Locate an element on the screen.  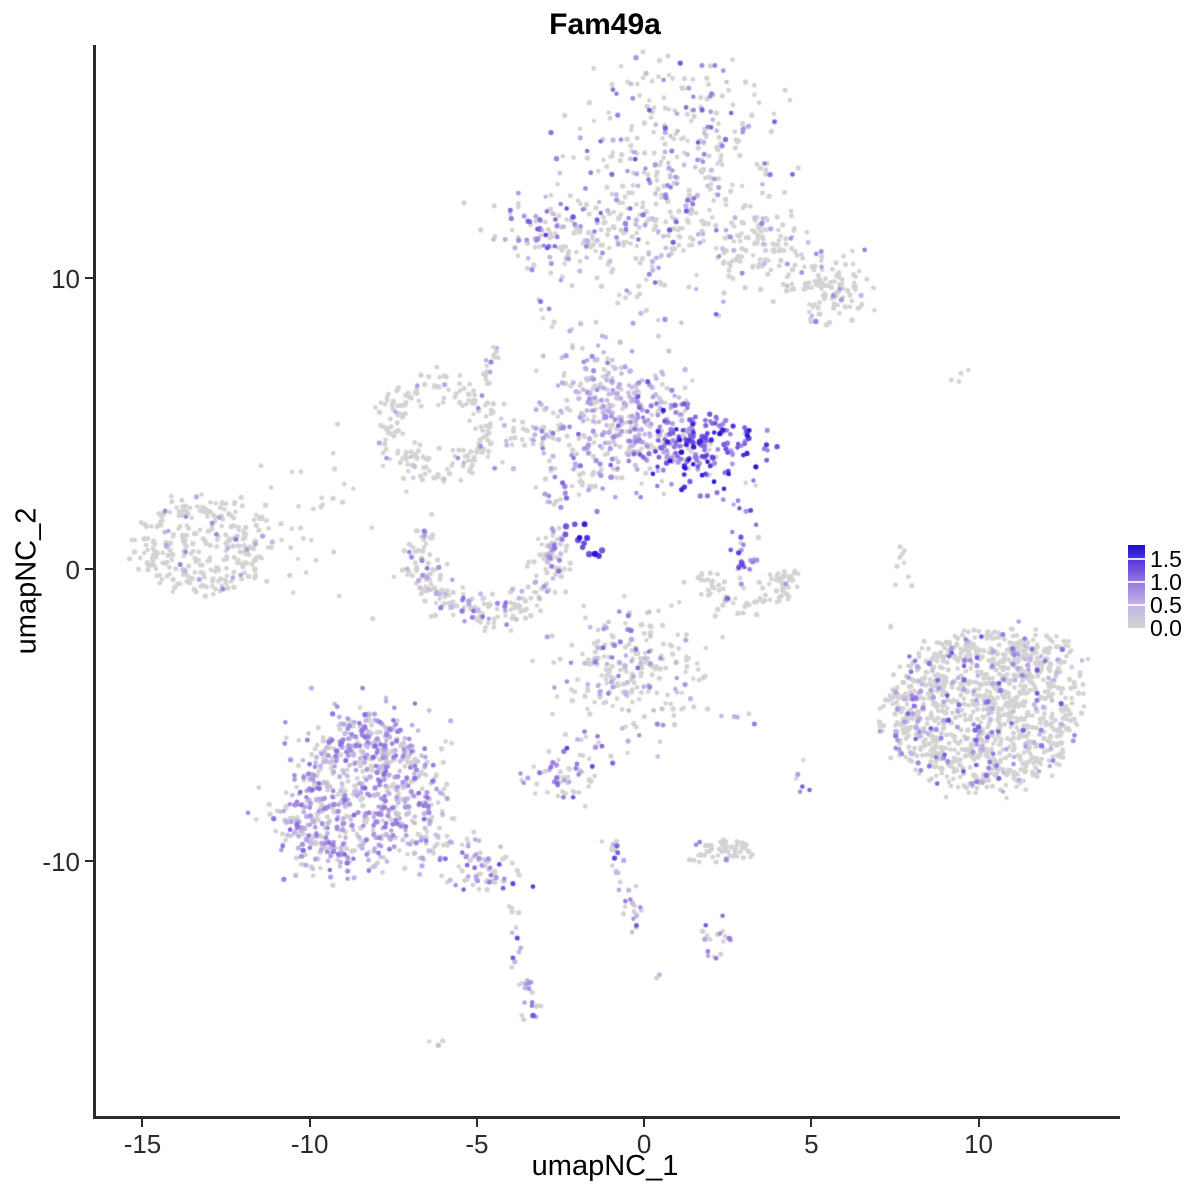
x-tick-label: -15 is located at coordinates (142, 1144).